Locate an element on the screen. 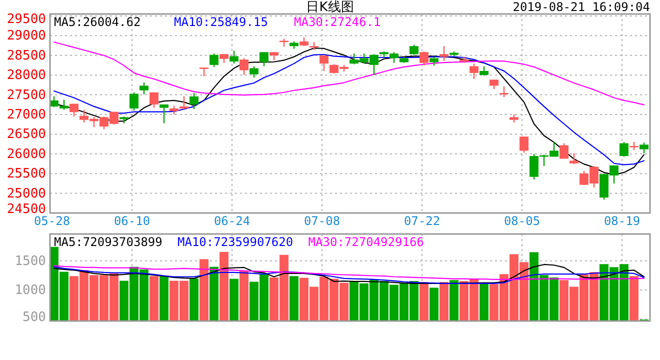 The width and height of the screenshot is (660, 360). text: MA5:26004.62 is located at coordinates (97, 22).